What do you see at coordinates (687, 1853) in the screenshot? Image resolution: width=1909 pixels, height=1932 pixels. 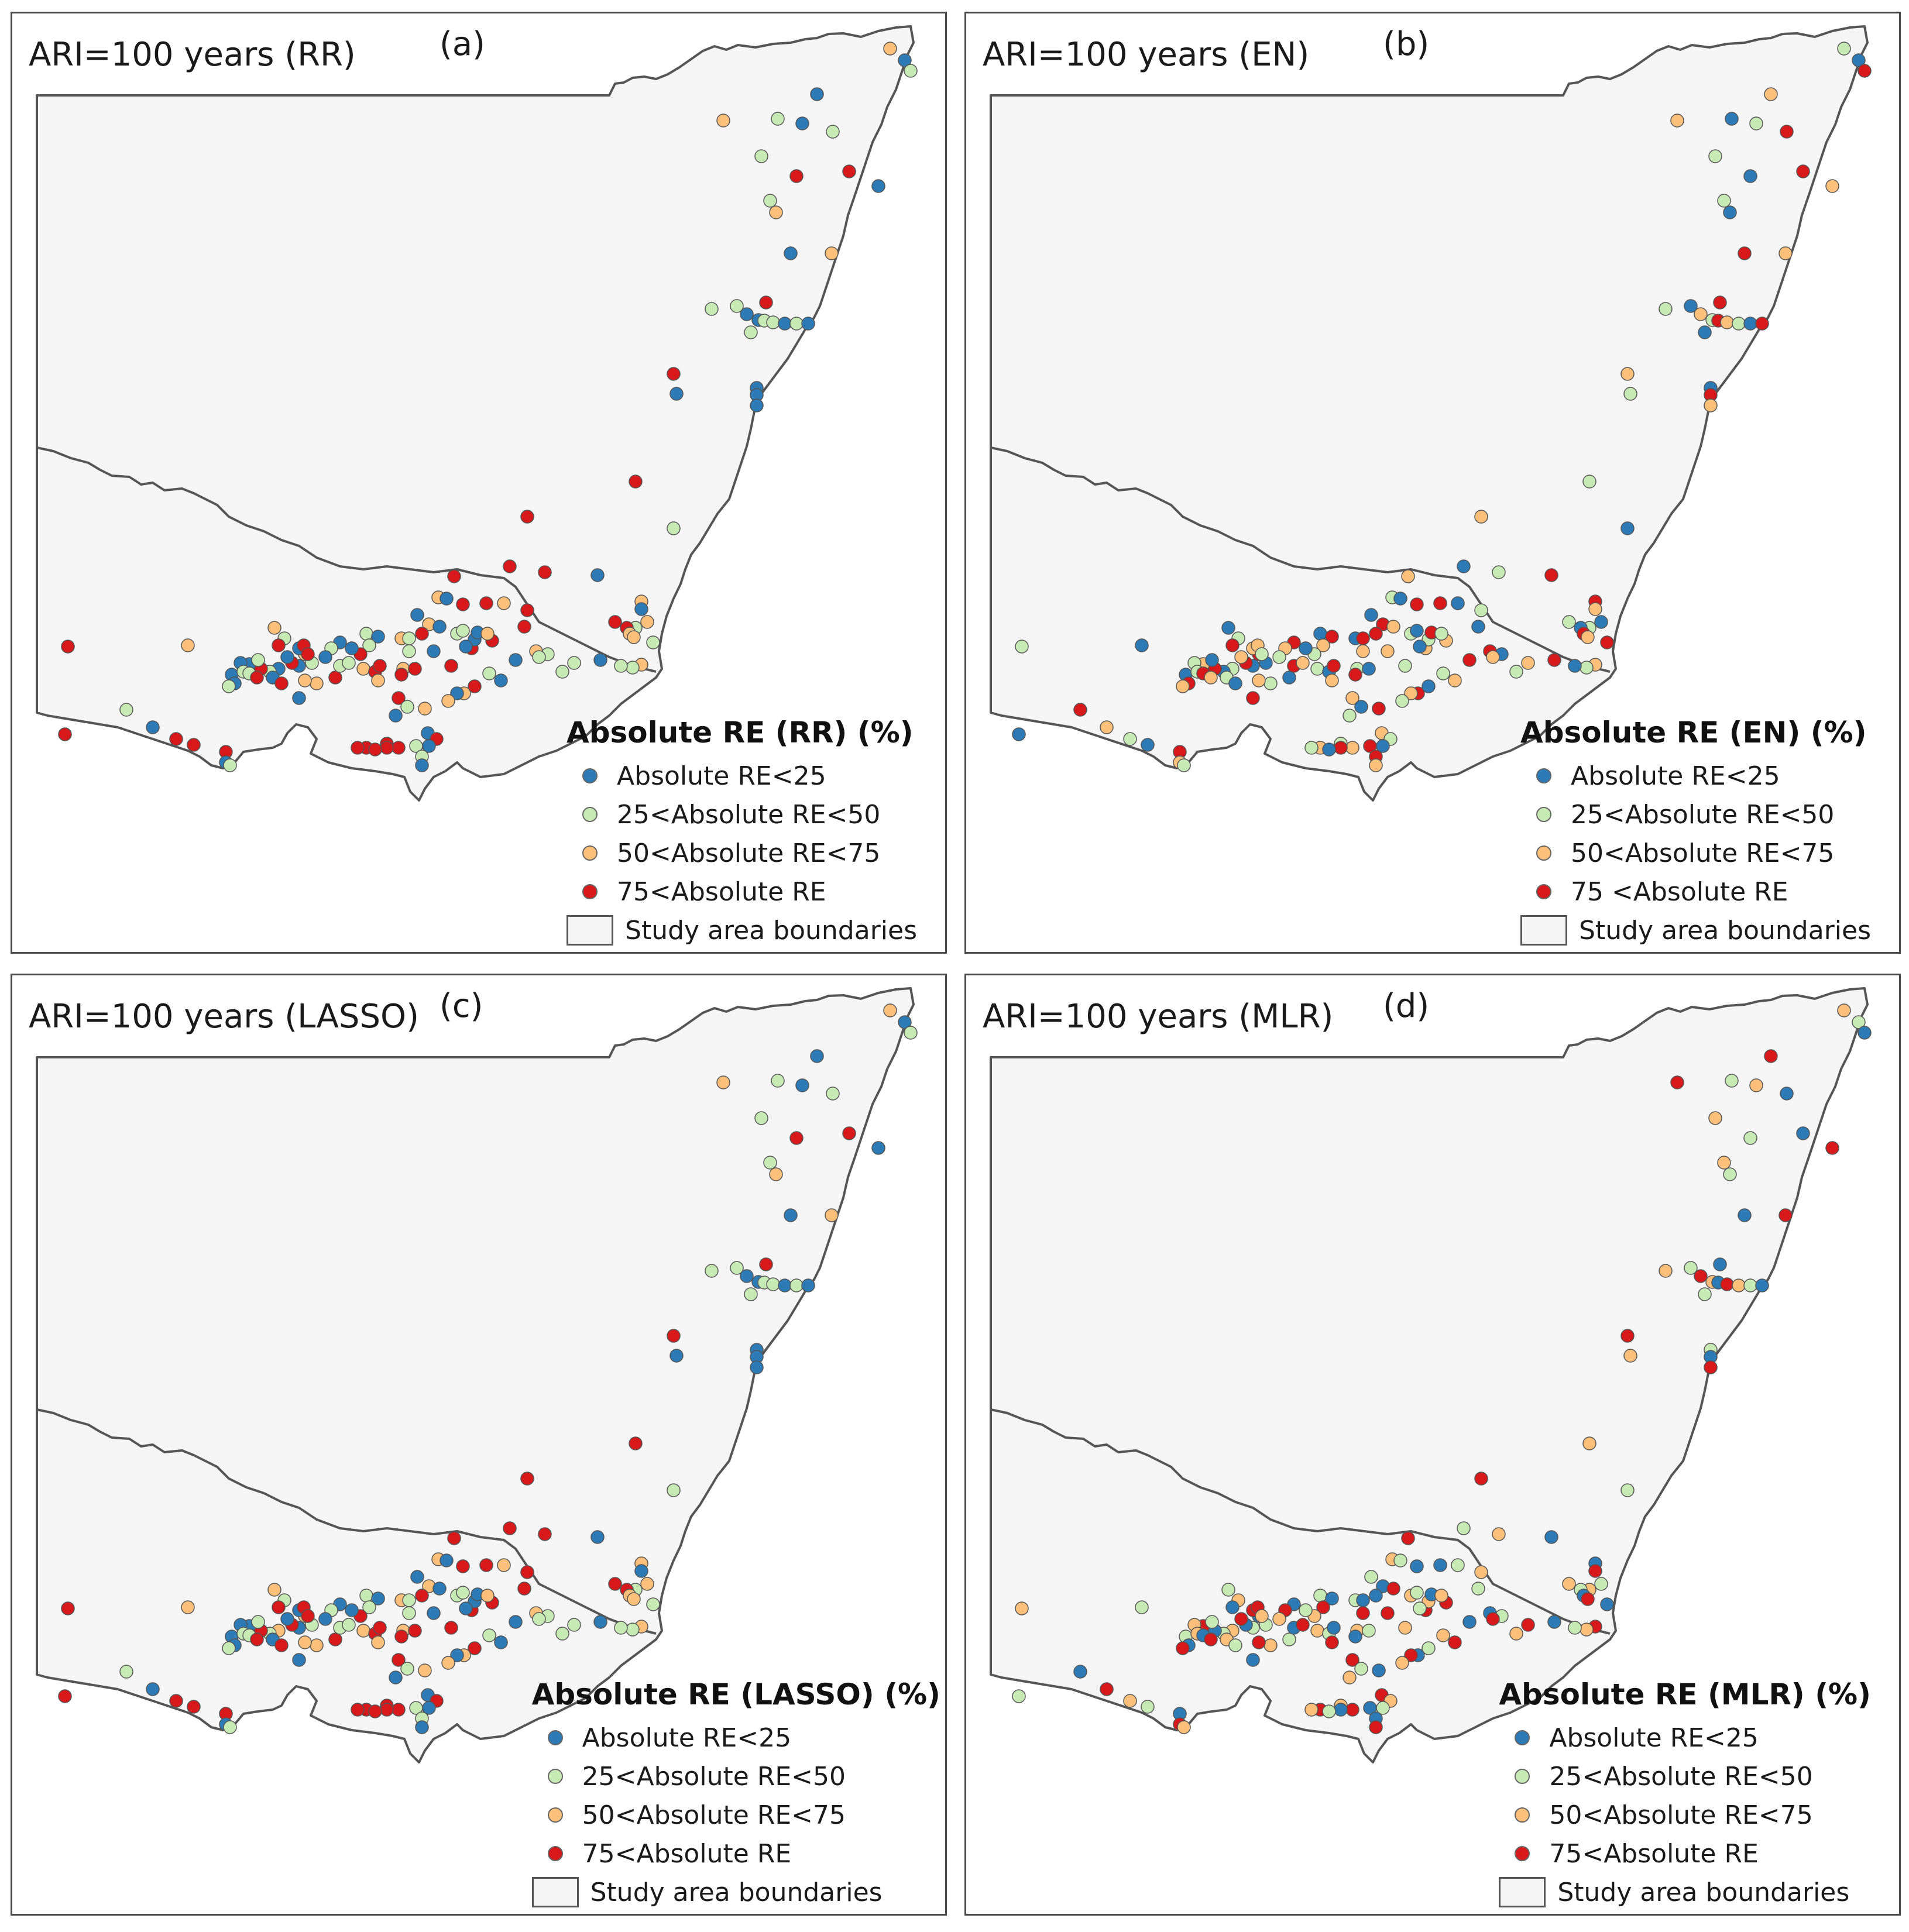 I see `legend-label: 75<Absolute RE` at bounding box center [687, 1853].